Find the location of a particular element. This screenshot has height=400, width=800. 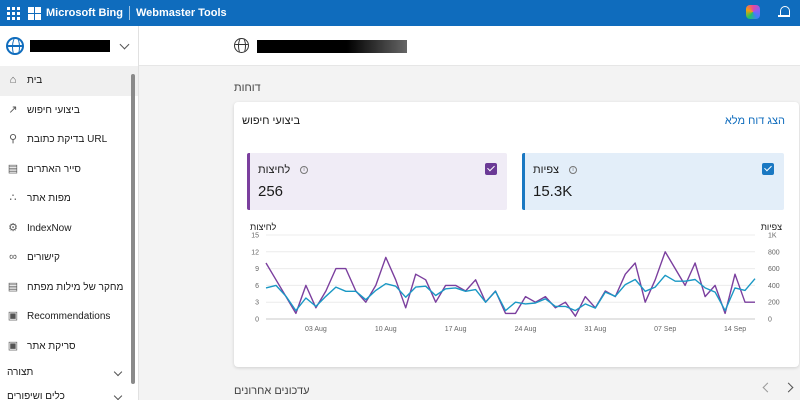

chevron-right-icon is located at coordinates (788, 387).